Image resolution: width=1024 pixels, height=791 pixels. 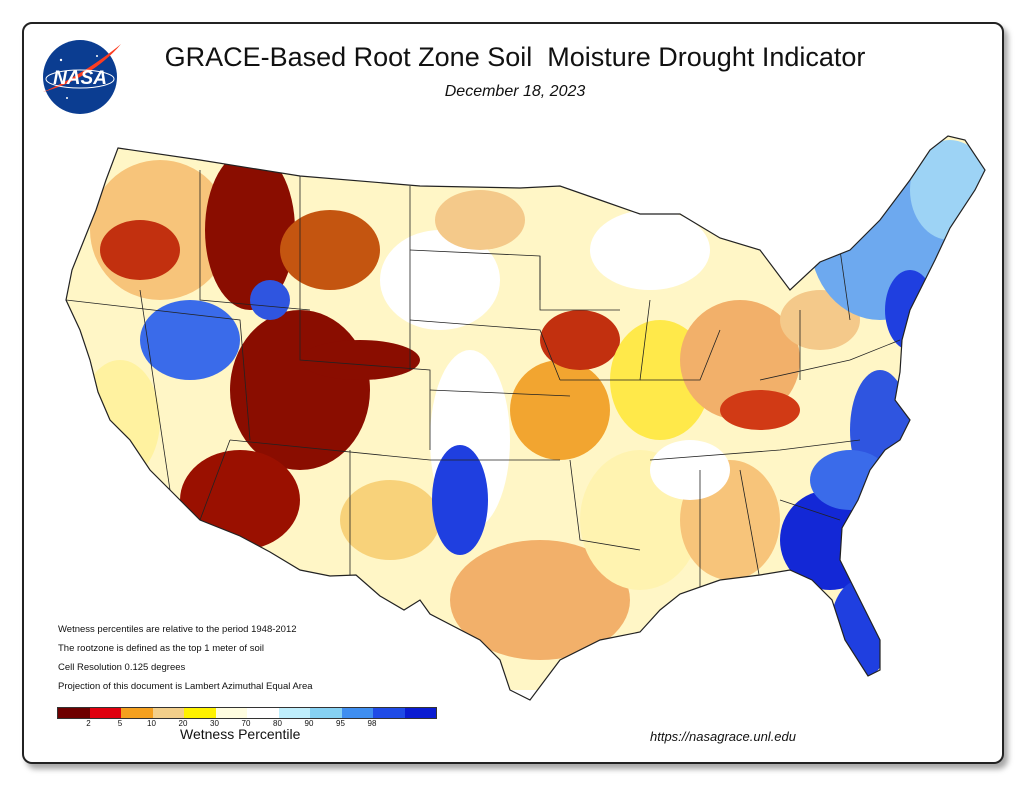 I want to click on legend-tick-label: 98, so click(x=372, y=723).